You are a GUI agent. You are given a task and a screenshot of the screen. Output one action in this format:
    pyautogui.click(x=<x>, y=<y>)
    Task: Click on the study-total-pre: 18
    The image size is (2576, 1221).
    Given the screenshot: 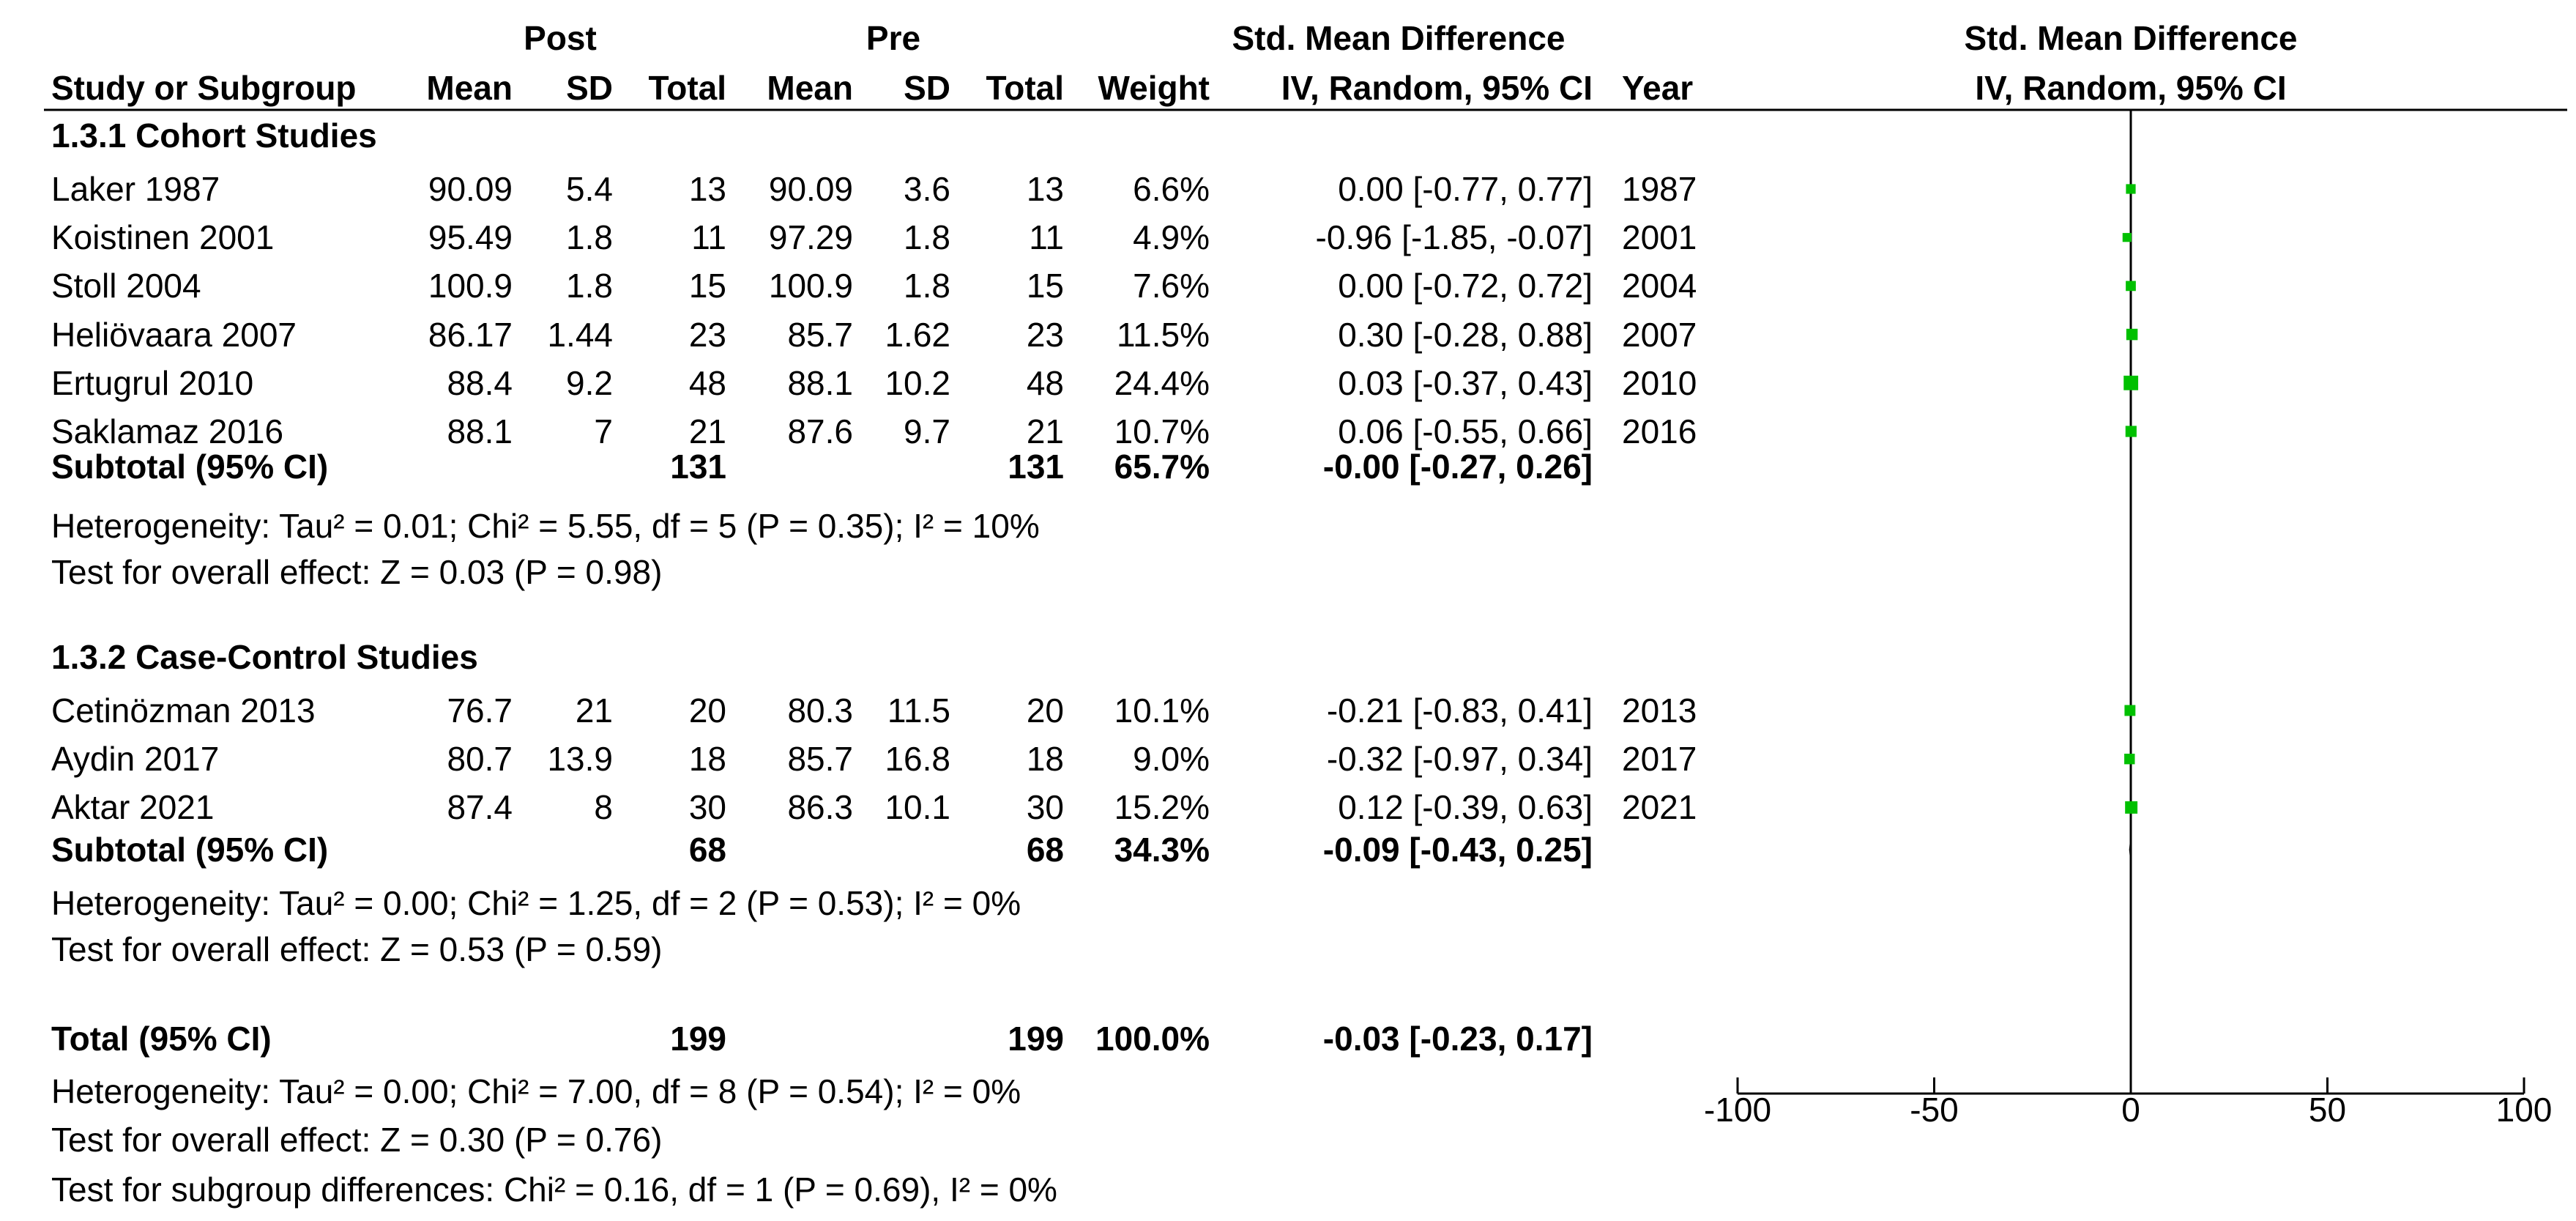 What is the action you would take?
    pyautogui.click(x=1045, y=759)
    